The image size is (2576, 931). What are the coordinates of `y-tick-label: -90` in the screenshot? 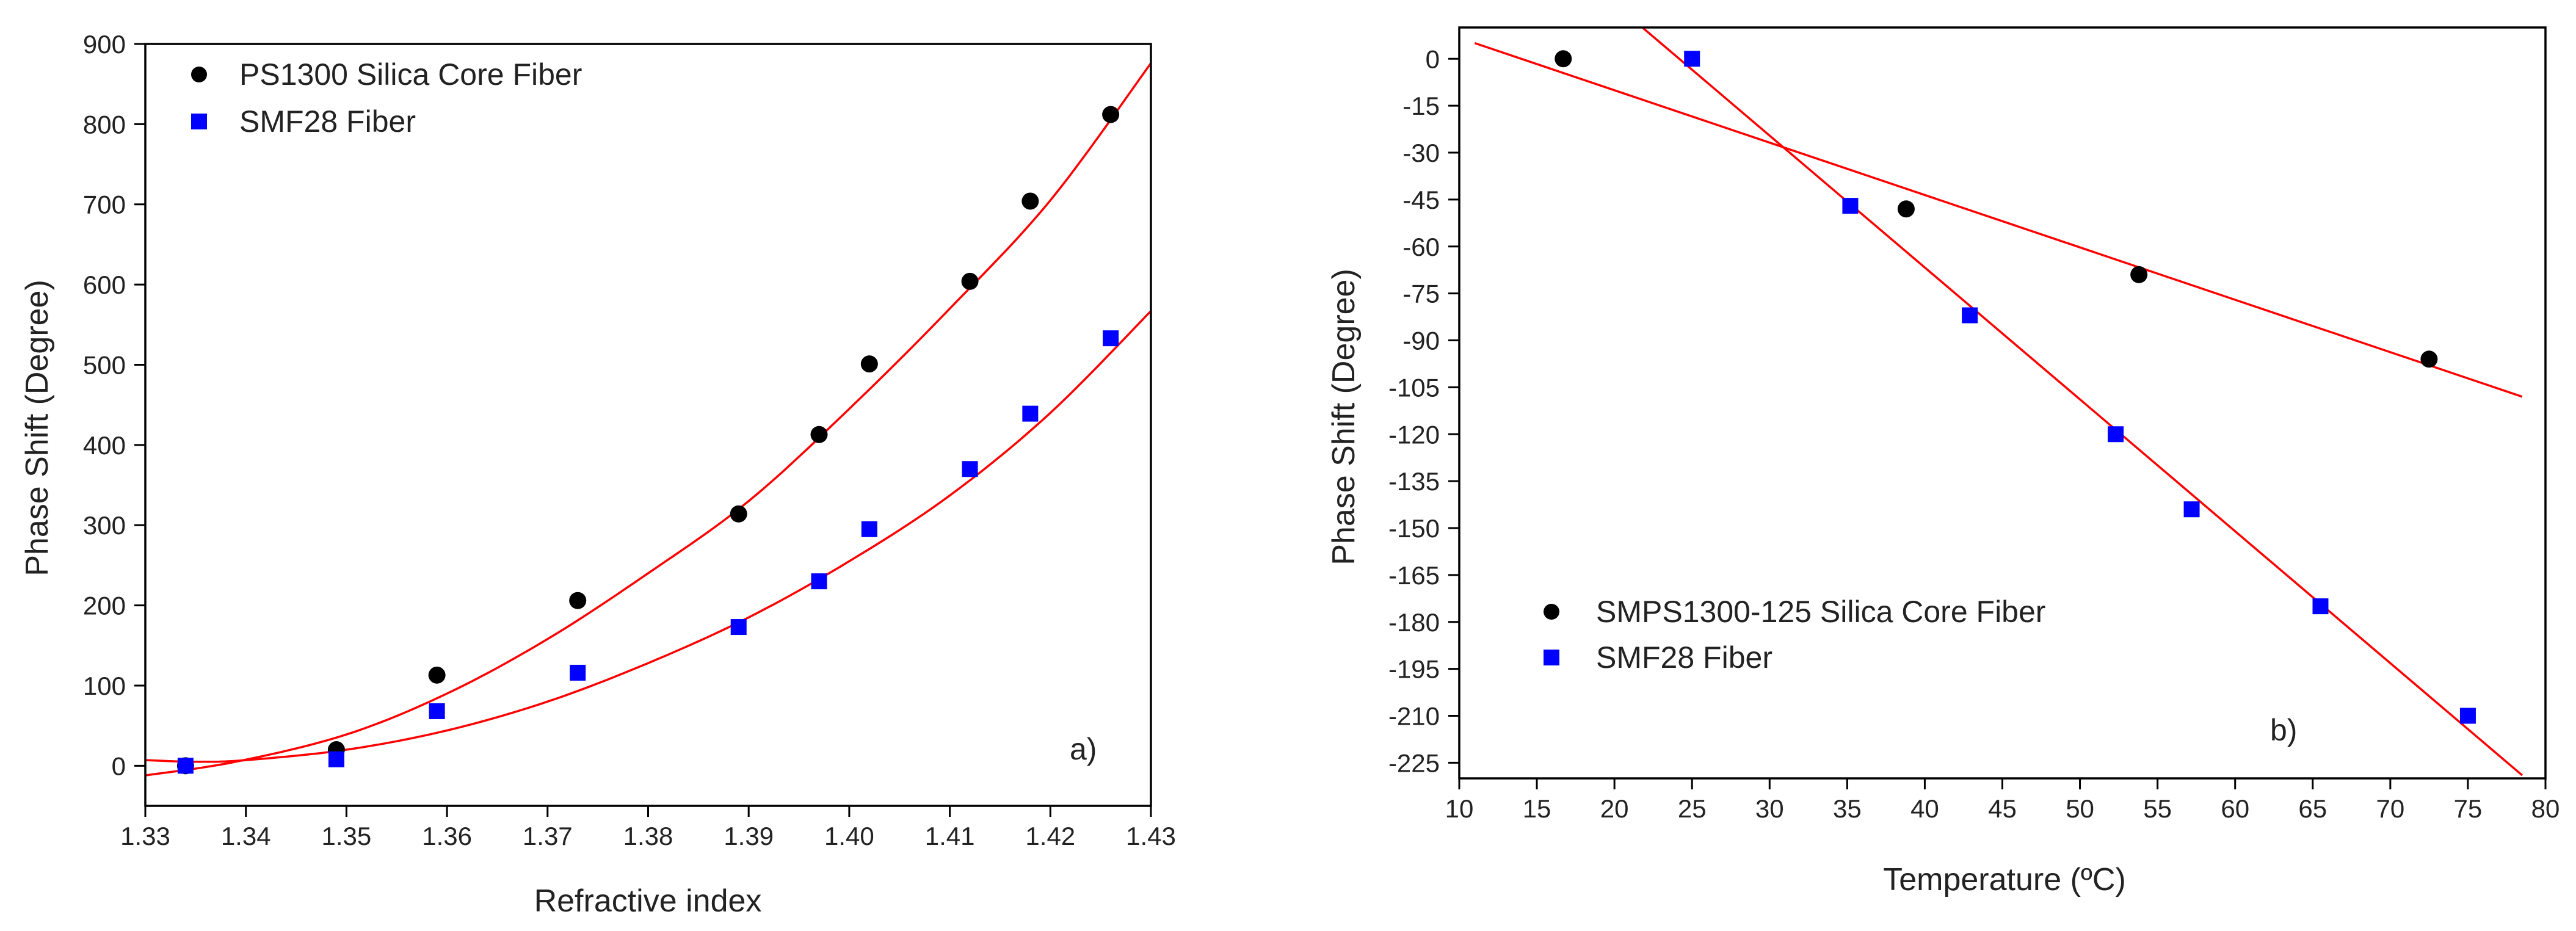 It's located at (1421, 341).